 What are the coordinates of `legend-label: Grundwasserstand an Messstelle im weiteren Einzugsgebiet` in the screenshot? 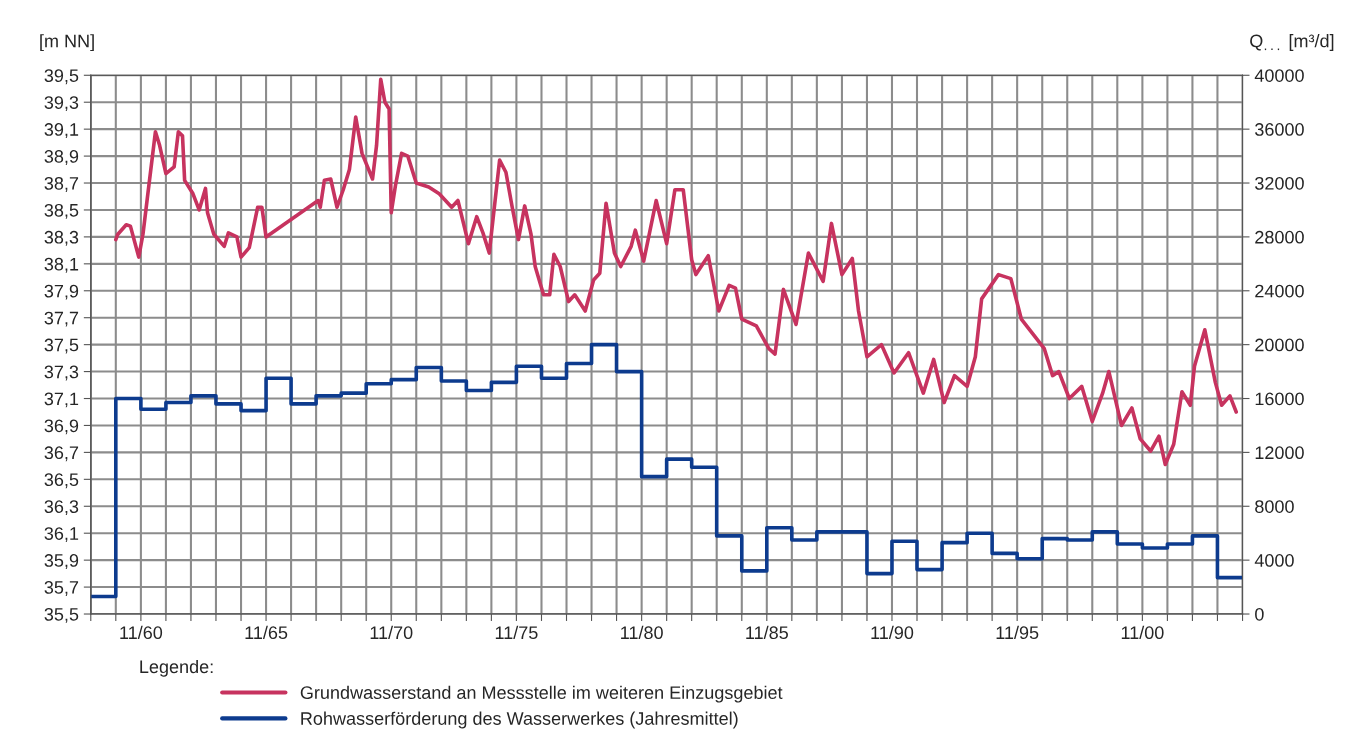 It's located at (541, 694).